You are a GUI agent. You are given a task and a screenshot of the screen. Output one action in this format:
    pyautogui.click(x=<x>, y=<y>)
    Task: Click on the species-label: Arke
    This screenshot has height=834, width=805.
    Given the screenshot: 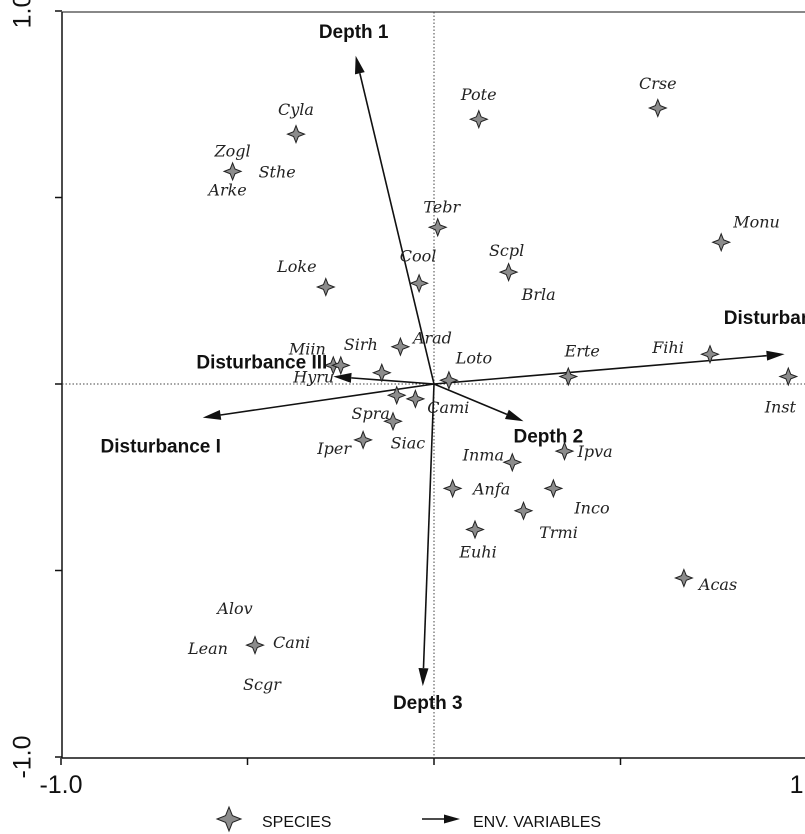 What is the action you would take?
    pyautogui.click(x=226, y=189)
    